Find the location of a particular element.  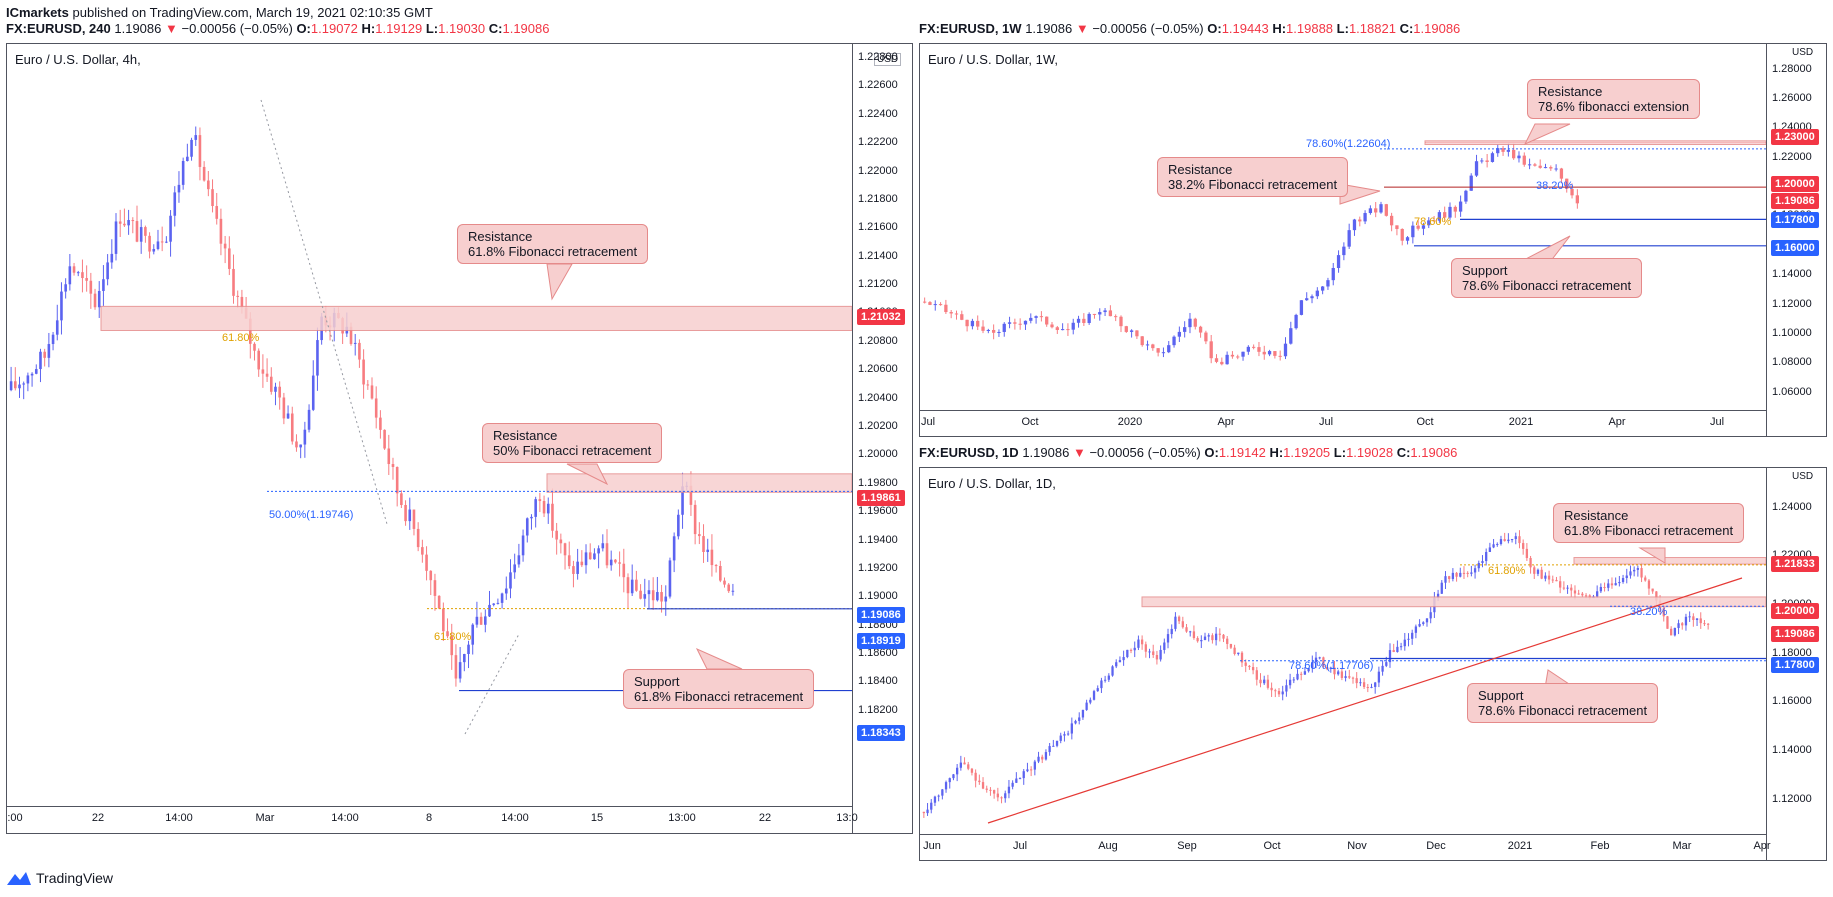

time-tick-label: Jun is located at coordinates (932, 846).